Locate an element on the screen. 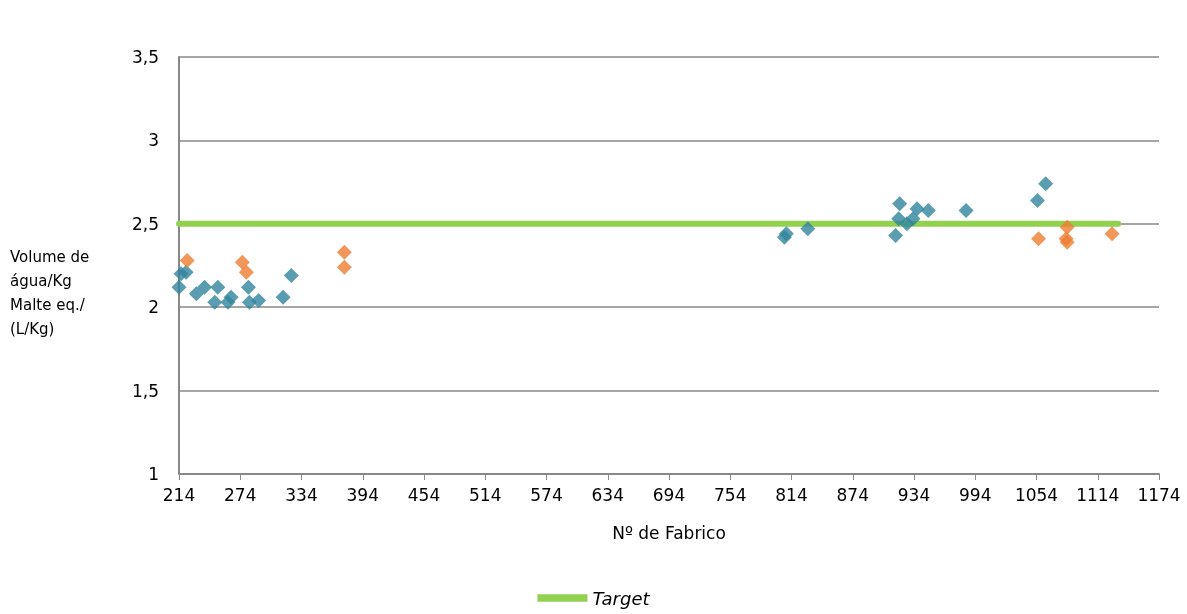 The image size is (1187, 614). y-tick-label: 3,5 is located at coordinates (145, 57).